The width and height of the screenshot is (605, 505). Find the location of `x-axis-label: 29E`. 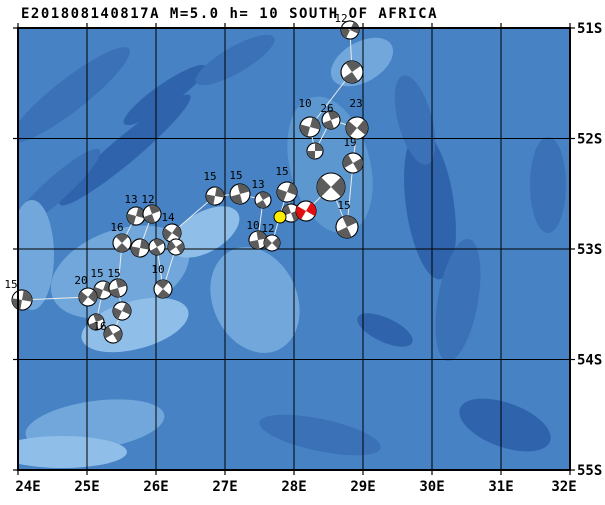

x-axis-label: 29E is located at coordinates (362, 487).